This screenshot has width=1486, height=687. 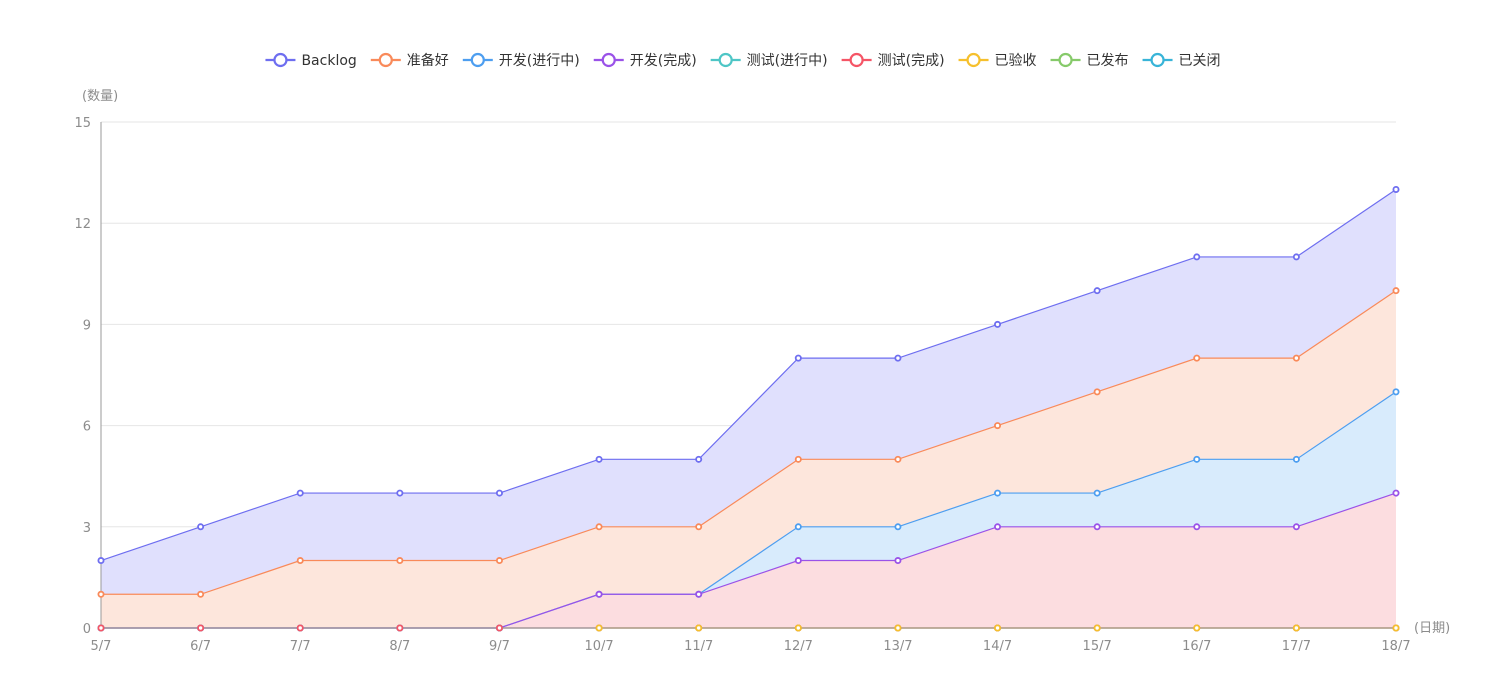 What do you see at coordinates (1296, 646) in the screenshot?
I see `x-tick-label: 17/7` at bounding box center [1296, 646].